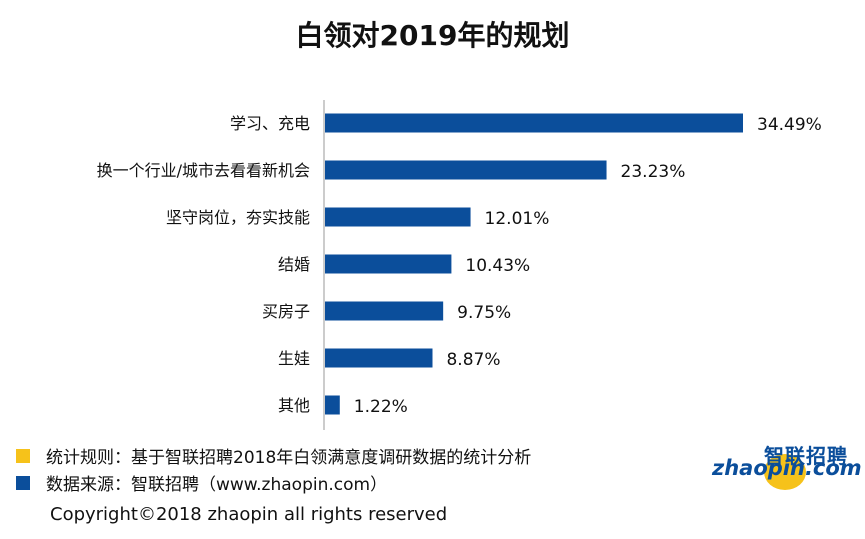 The width and height of the screenshot is (865, 539). What do you see at coordinates (294, 358) in the screenshot?
I see `category-label: 生娃` at bounding box center [294, 358].